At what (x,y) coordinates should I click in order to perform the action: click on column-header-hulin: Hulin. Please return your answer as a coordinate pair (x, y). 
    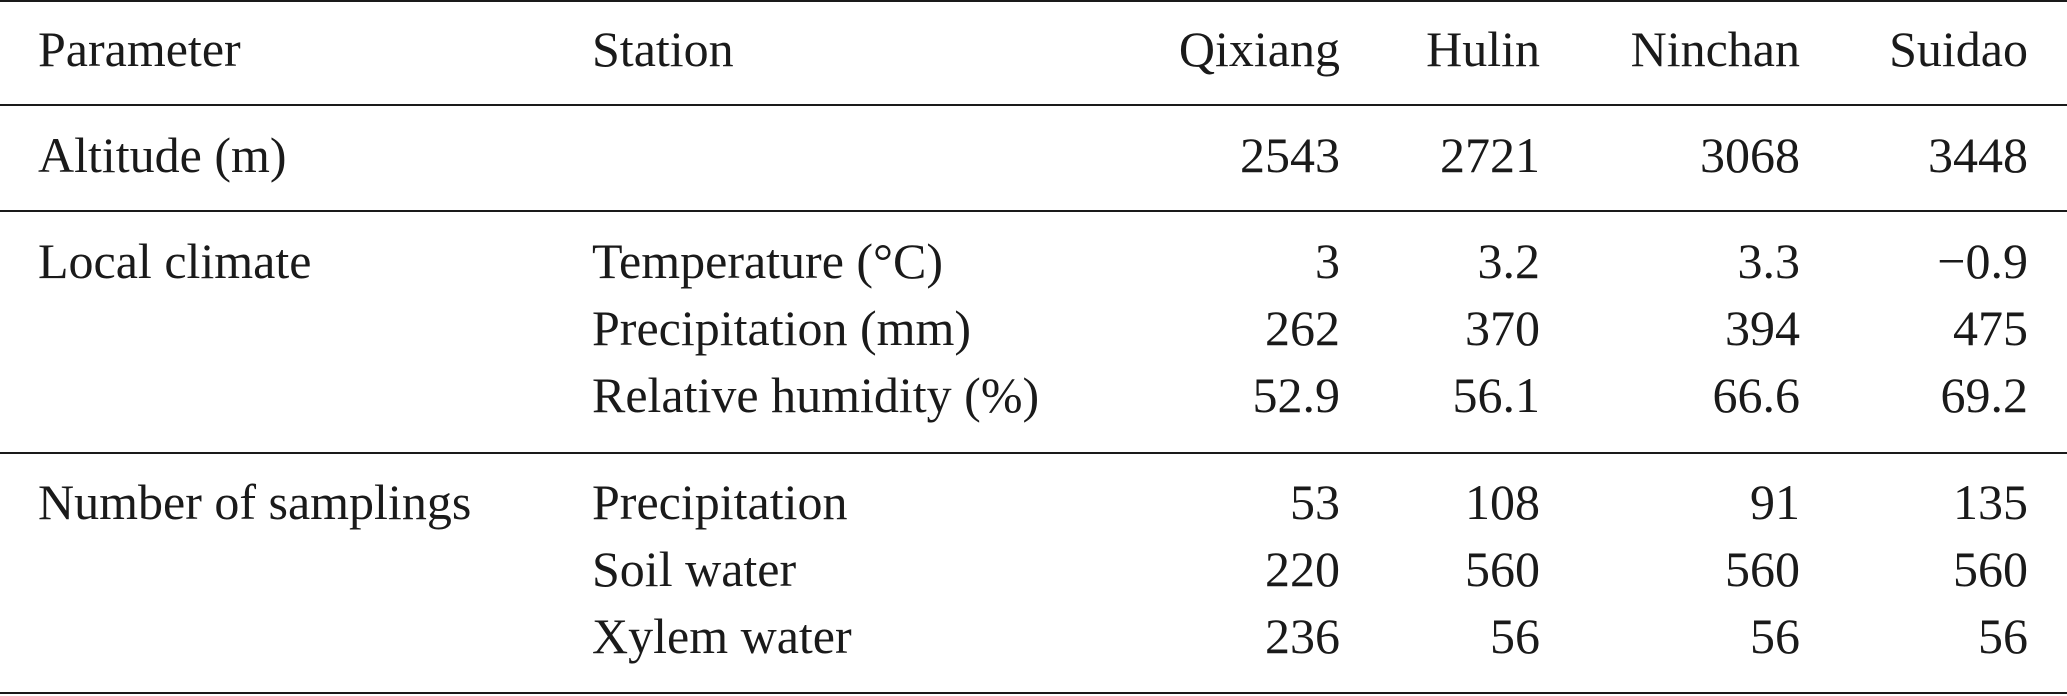
    Looking at the image, I should click on (1483, 49).